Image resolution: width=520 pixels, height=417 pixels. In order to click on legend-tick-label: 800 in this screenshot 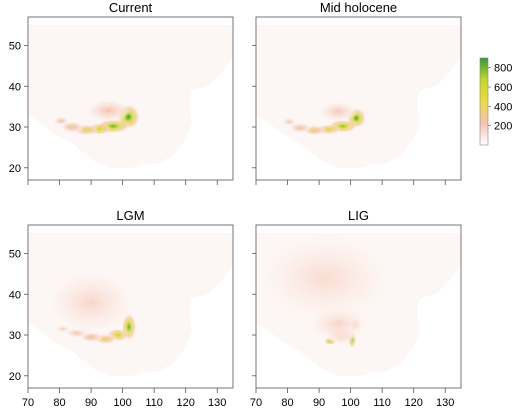, I will do `click(503, 69)`.